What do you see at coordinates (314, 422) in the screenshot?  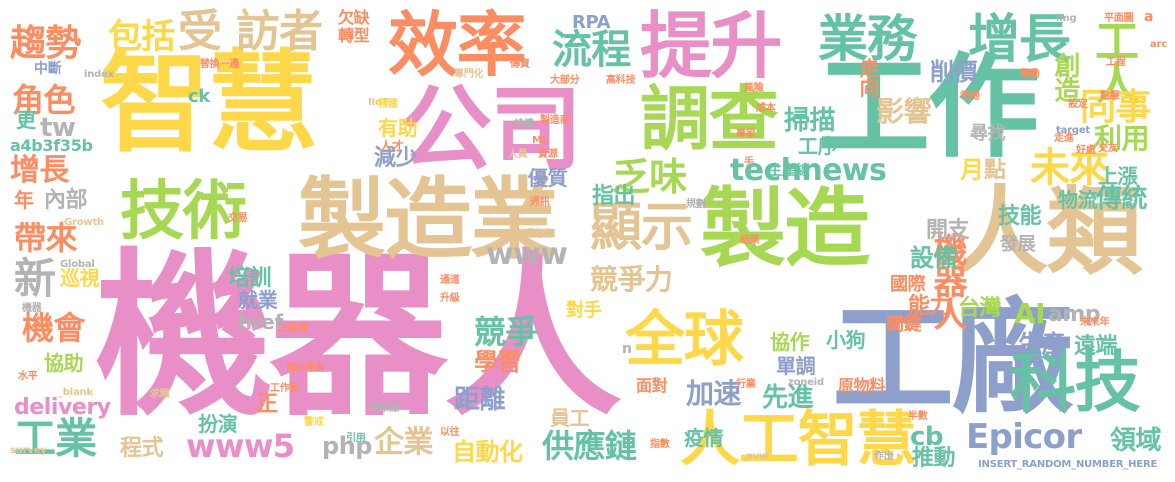 I see `word: 警戒` at bounding box center [314, 422].